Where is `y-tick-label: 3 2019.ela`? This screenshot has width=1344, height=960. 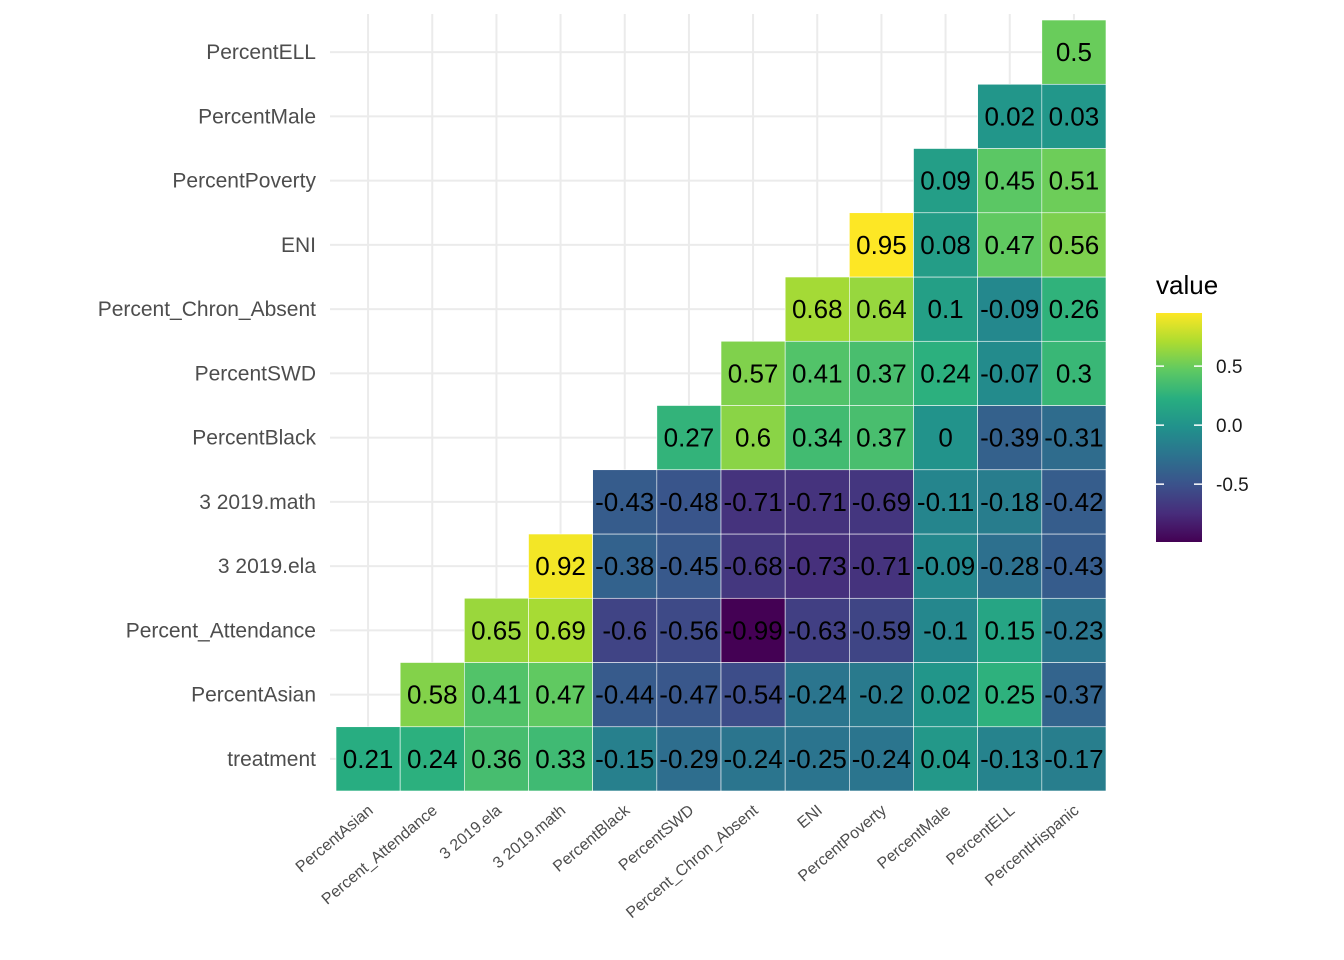
y-tick-label: 3 2019.ela is located at coordinates (267, 566).